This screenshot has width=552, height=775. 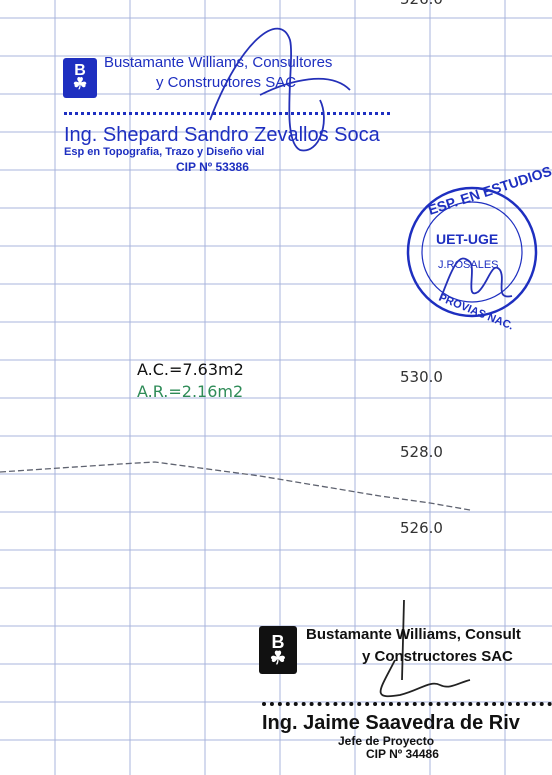 What do you see at coordinates (437, 656) in the screenshot?
I see `bottom-stamp-company-line2: y Constructores SAC` at bounding box center [437, 656].